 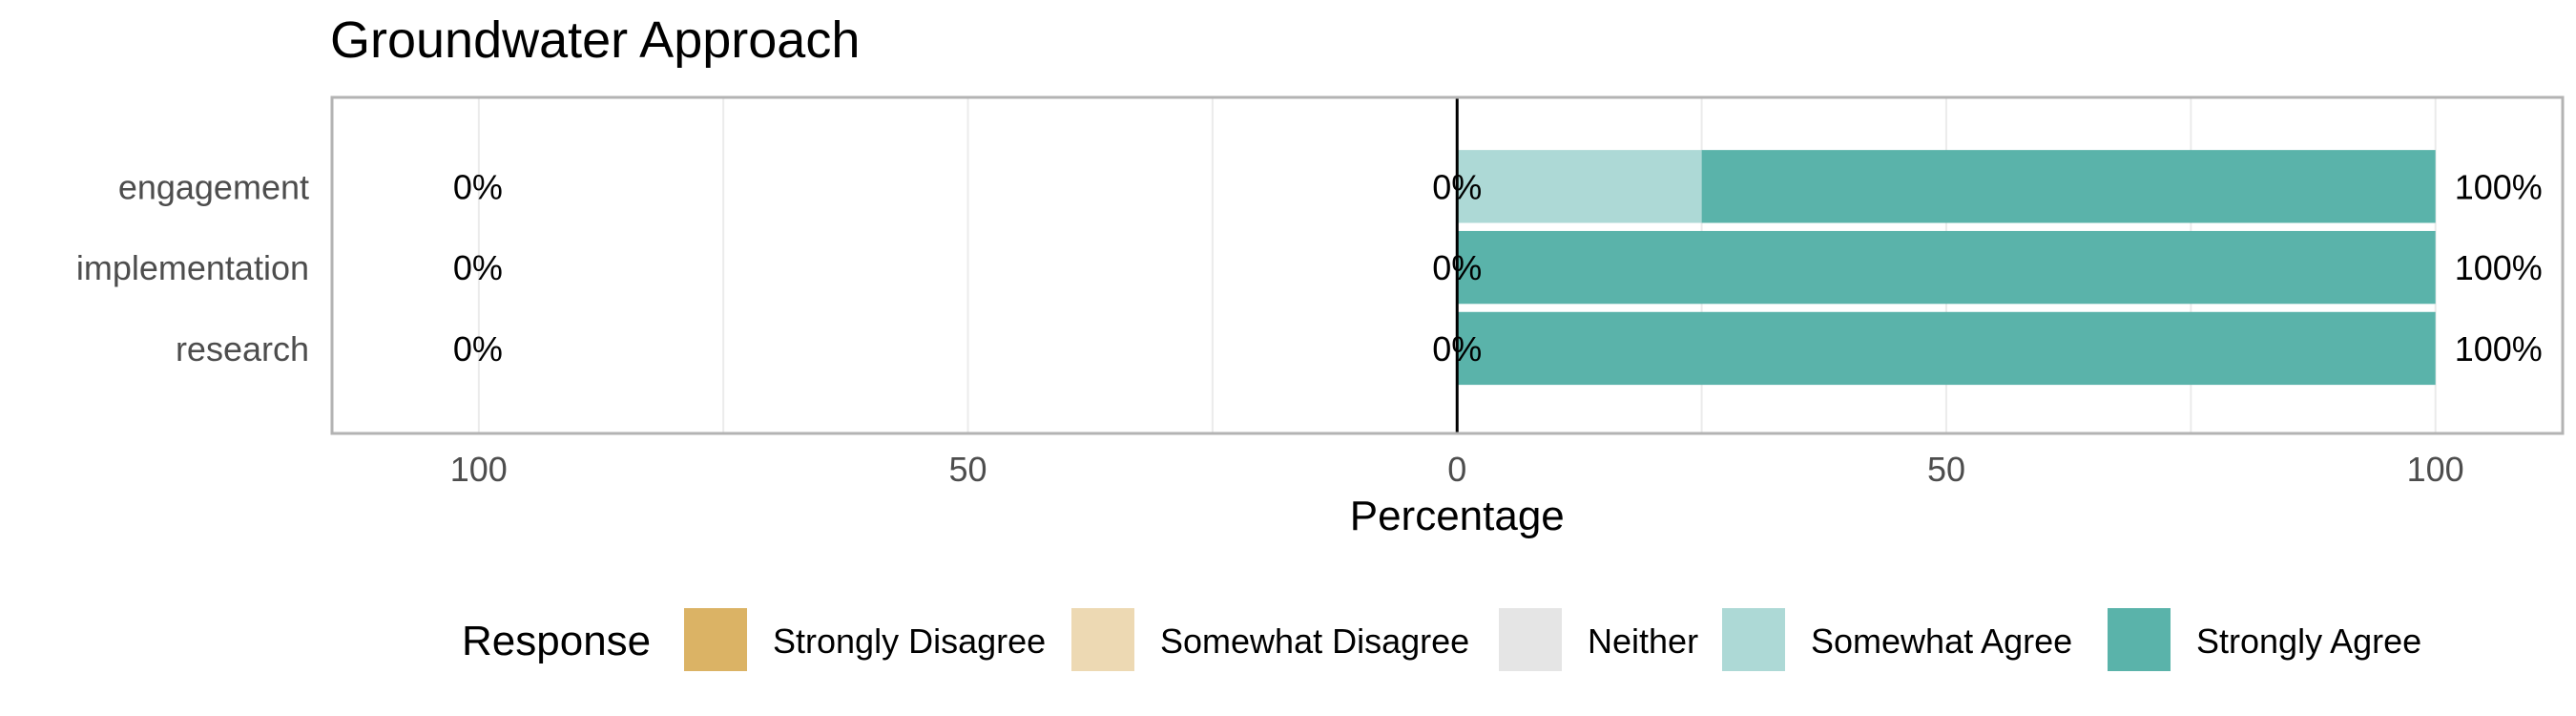 What do you see at coordinates (1941, 641) in the screenshot?
I see `legend-label: Somewhat Agree` at bounding box center [1941, 641].